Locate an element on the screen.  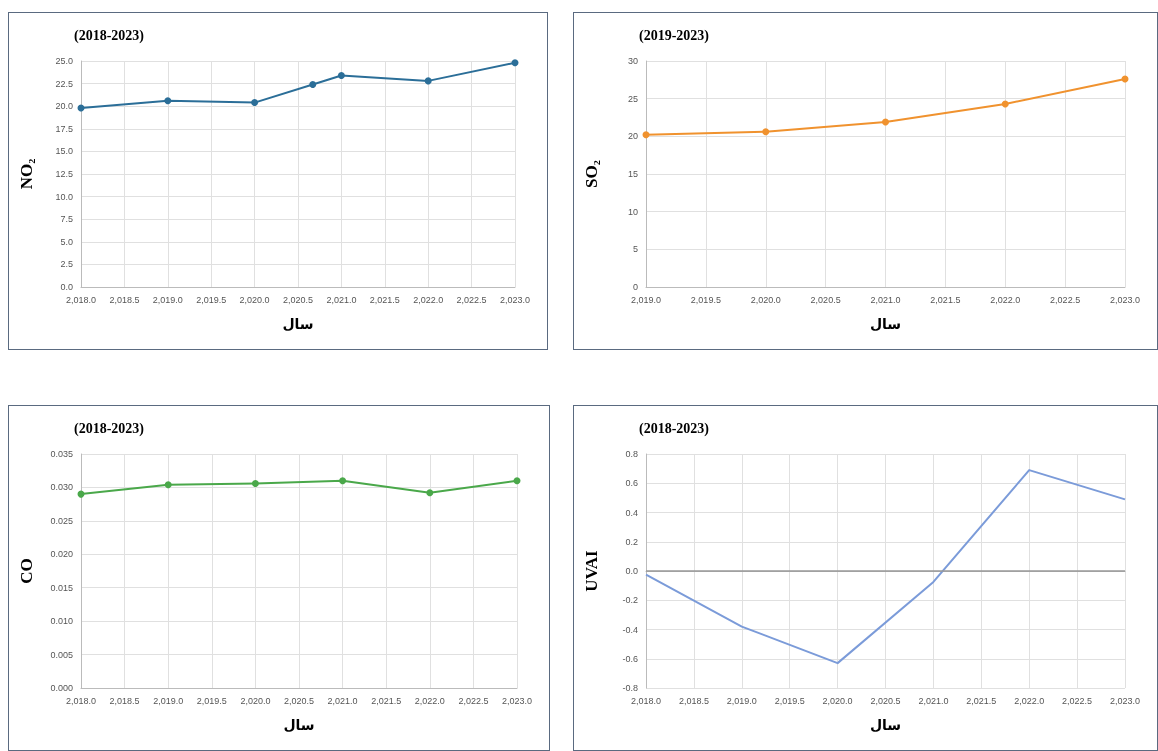
y-tick-label: -0.8 is located at coordinates (630, 688).